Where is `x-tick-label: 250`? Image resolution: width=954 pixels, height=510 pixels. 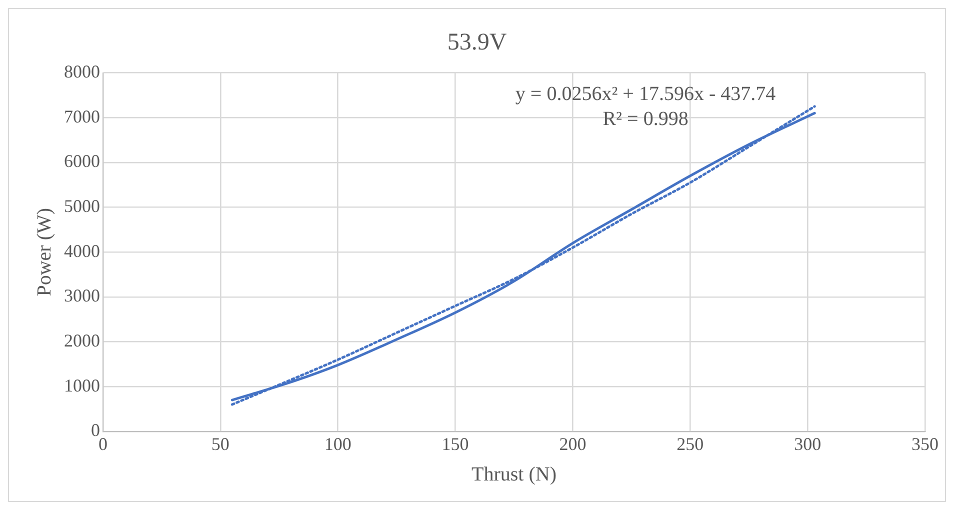
x-tick-label: 250 is located at coordinates (690, 444).